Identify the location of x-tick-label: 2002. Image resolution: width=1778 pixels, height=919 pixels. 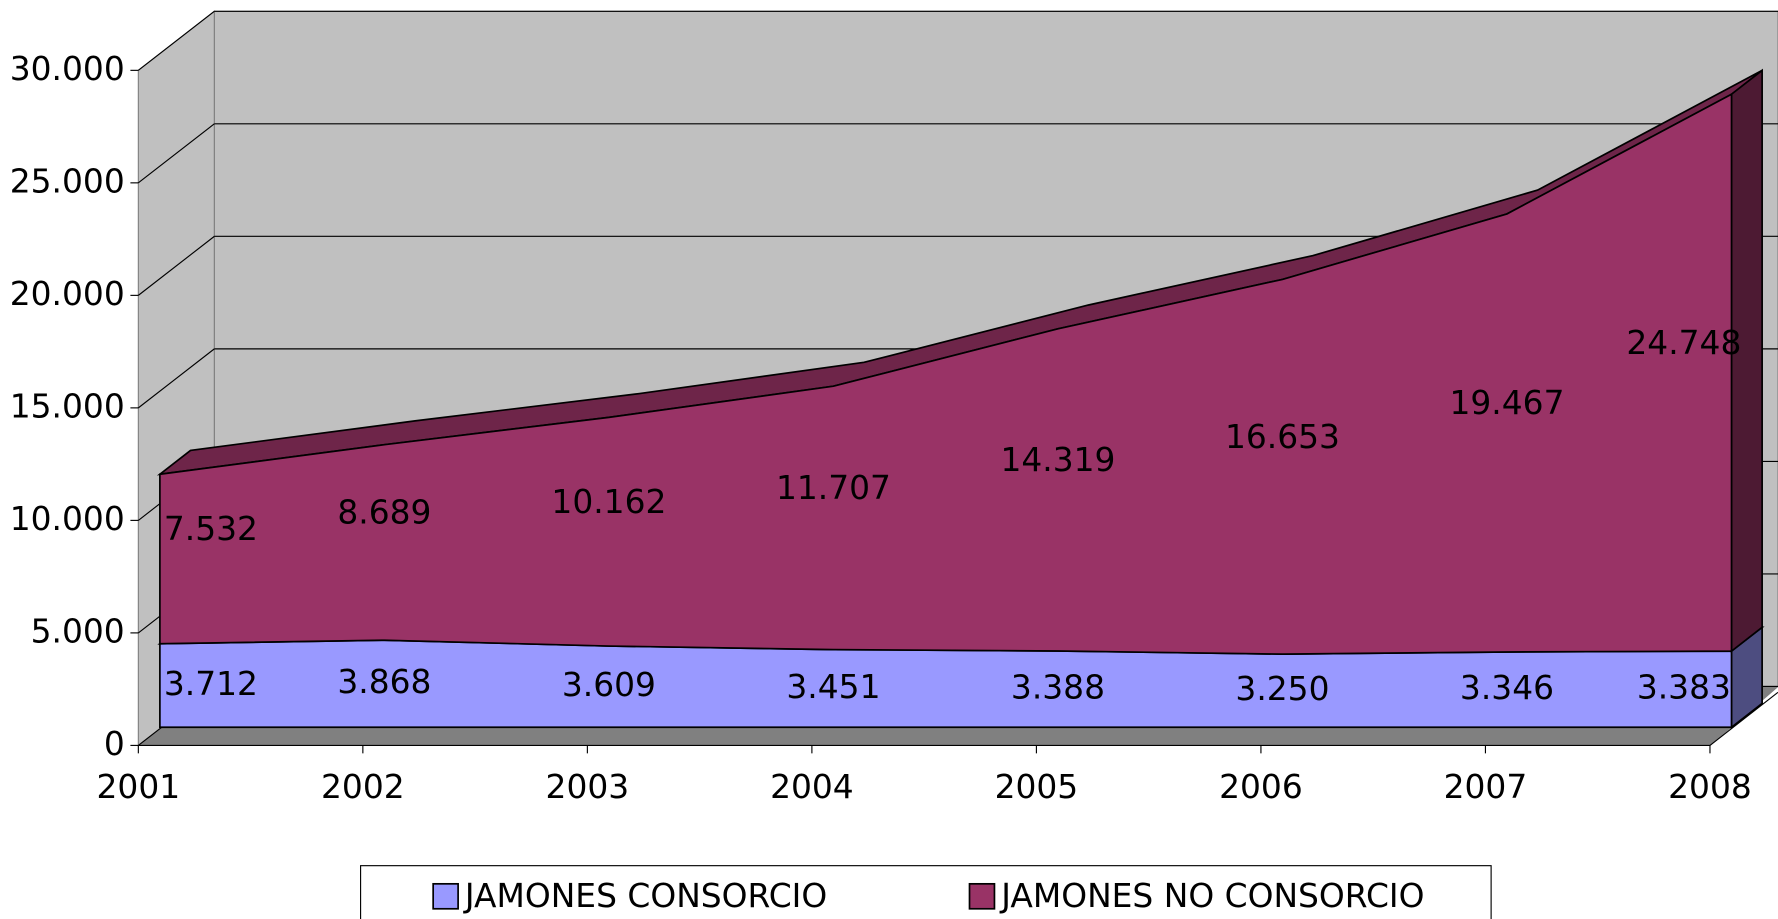
(363, 786).